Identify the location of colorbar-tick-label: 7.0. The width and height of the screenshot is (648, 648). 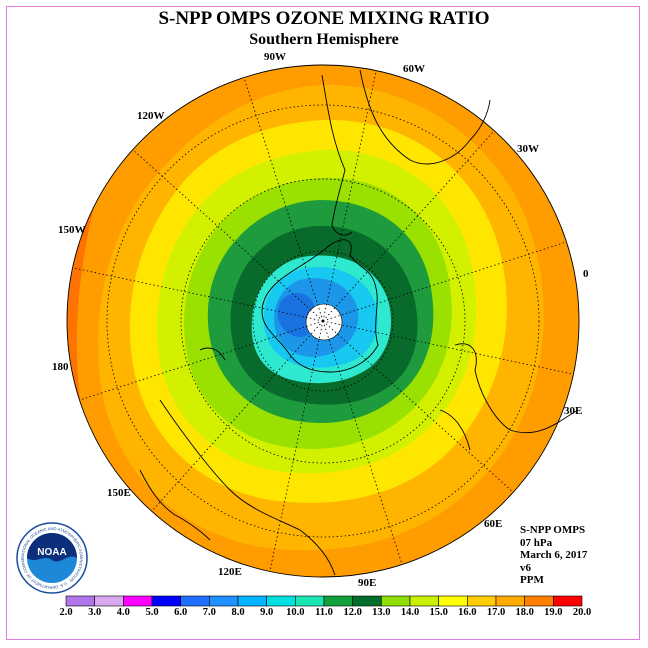
(209, 612).